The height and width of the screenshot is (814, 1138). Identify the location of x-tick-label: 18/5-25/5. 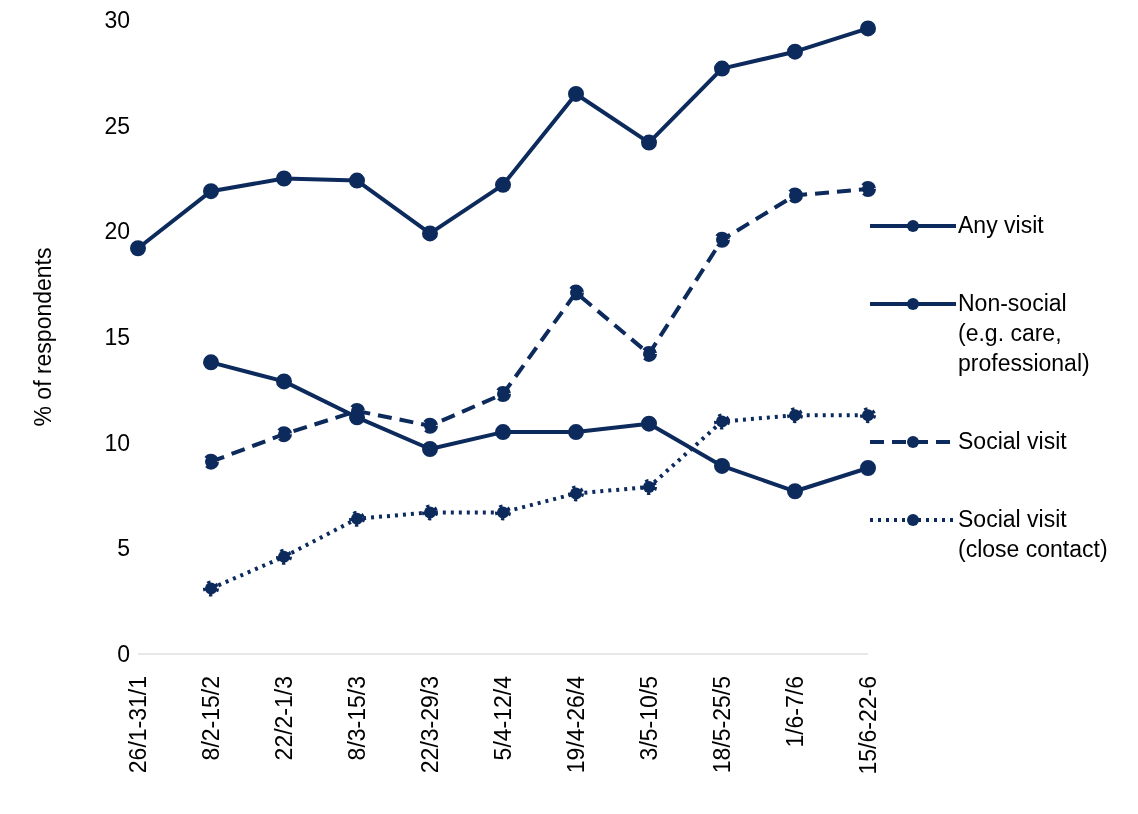
(722, 725).